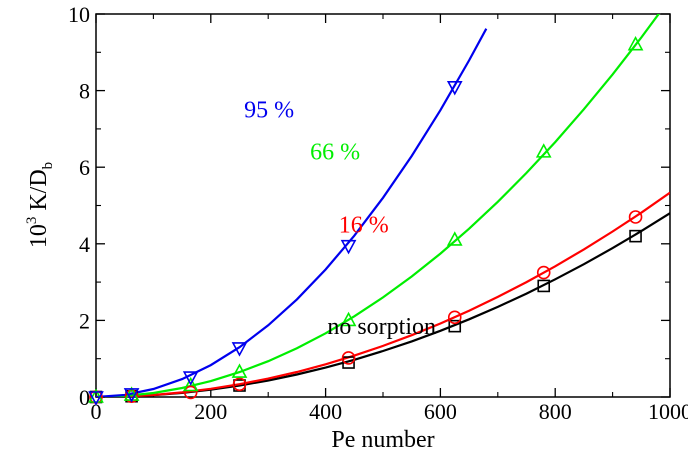  I want to click on y-axis-label-main: 10, so click(39, 236).